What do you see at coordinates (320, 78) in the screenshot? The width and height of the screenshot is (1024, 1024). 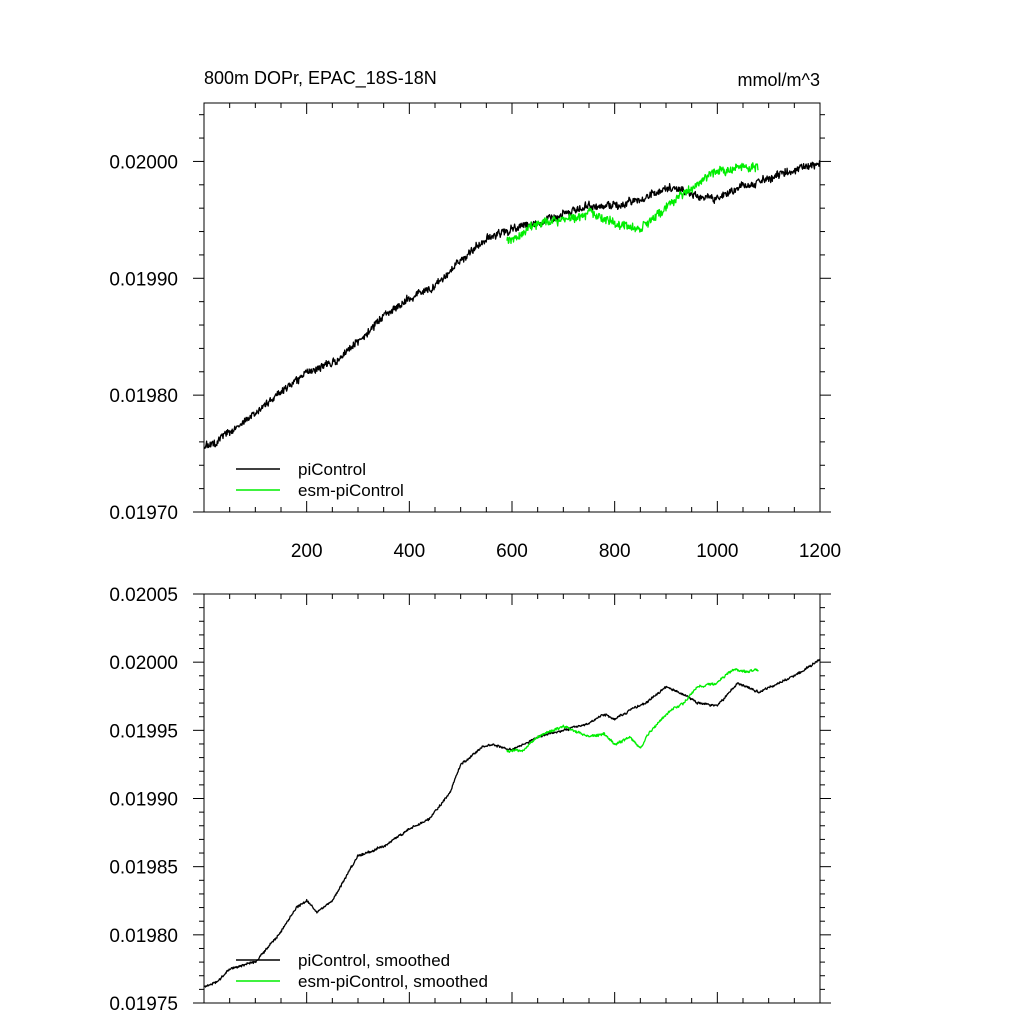 I see `top-chart-title: 800m DOPr, EPAC_18S-18N` at bounding box center [320, 78].